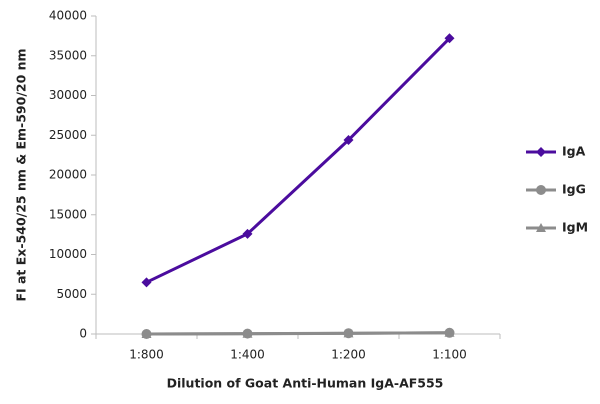  I want to click on y-tick-label: 40000, so click(68, 16).